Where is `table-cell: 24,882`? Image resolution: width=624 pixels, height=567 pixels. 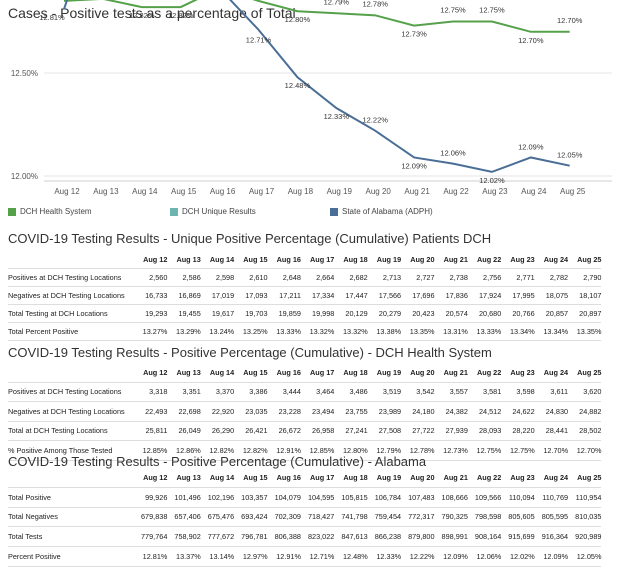 table-cell: 24,882 is located at coordinates (585, 411).